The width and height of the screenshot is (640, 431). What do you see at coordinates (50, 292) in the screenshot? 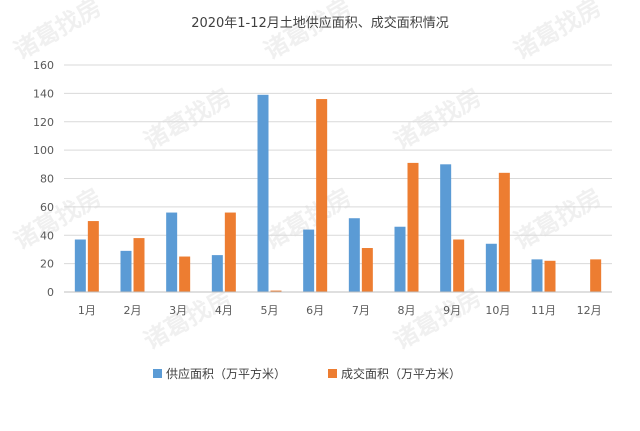
I see `y-tick-label: 0` at bounding box center [50, 292].